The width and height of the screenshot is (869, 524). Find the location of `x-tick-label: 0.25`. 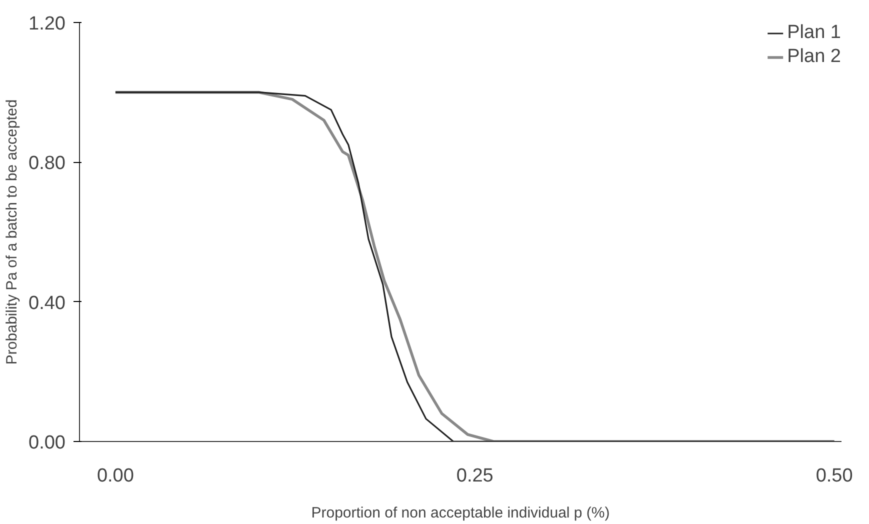

x-tick-label: 0.25 is located at coordinates (475, 476).